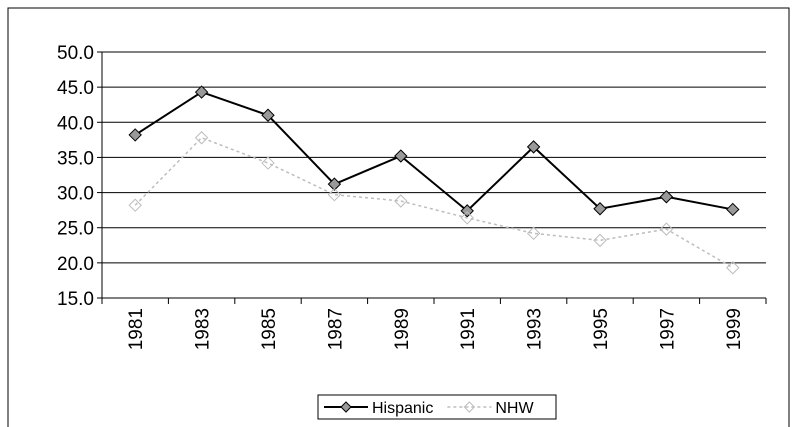 Image resolution: width=796 pixels, height=427 pixels. Describe the element at coordinates (203, 329) in the screenshot. I see `x-tick-label: 1983` at that location.